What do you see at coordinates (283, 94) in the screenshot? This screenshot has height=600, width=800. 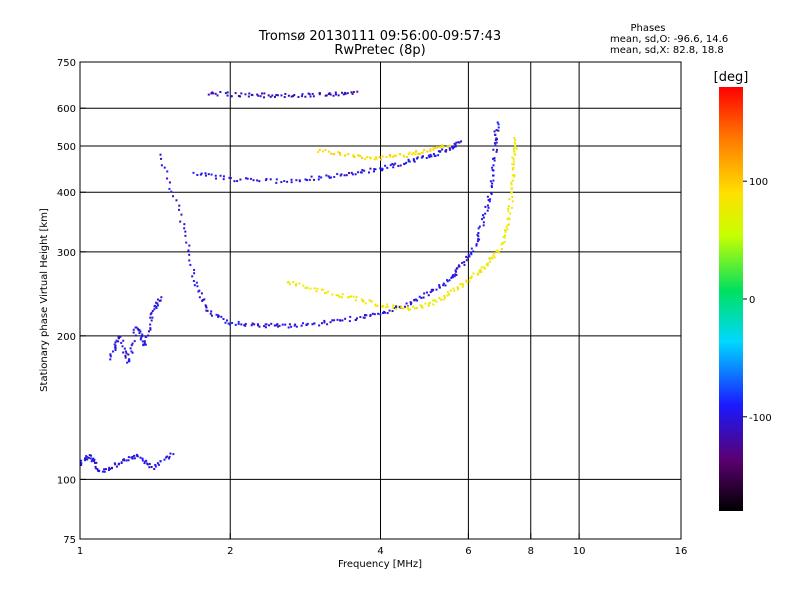 I see `trace` at bounding box center [283, 94].